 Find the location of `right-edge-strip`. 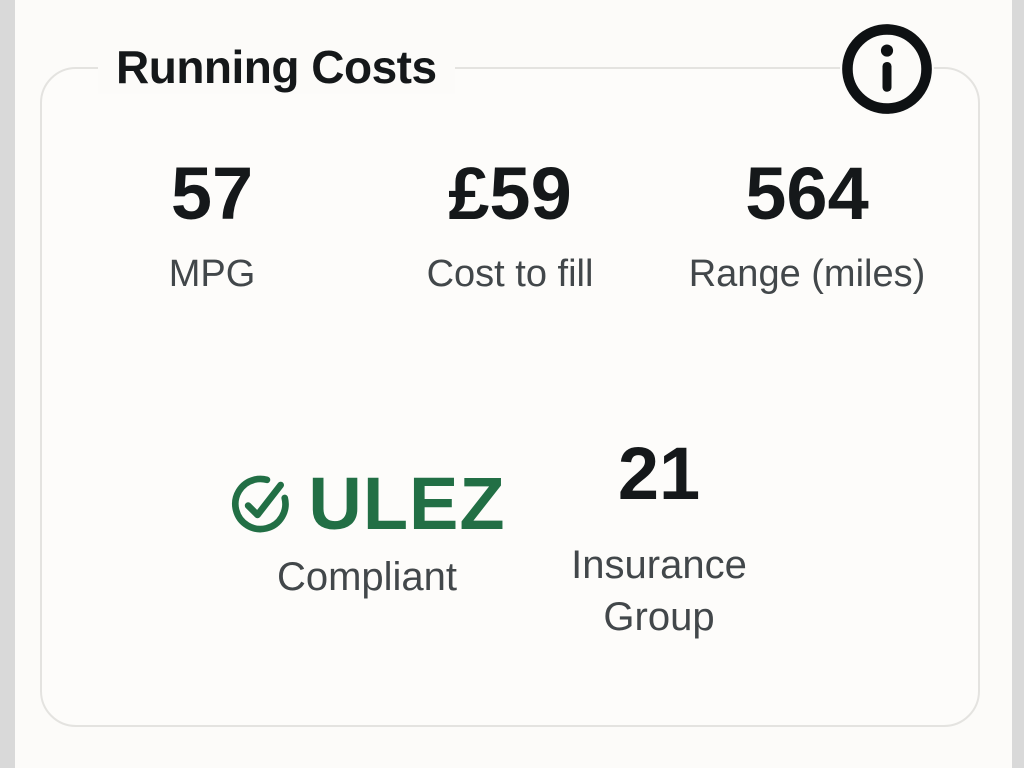

right-edge-strip is located at coordinates (1018, 384).